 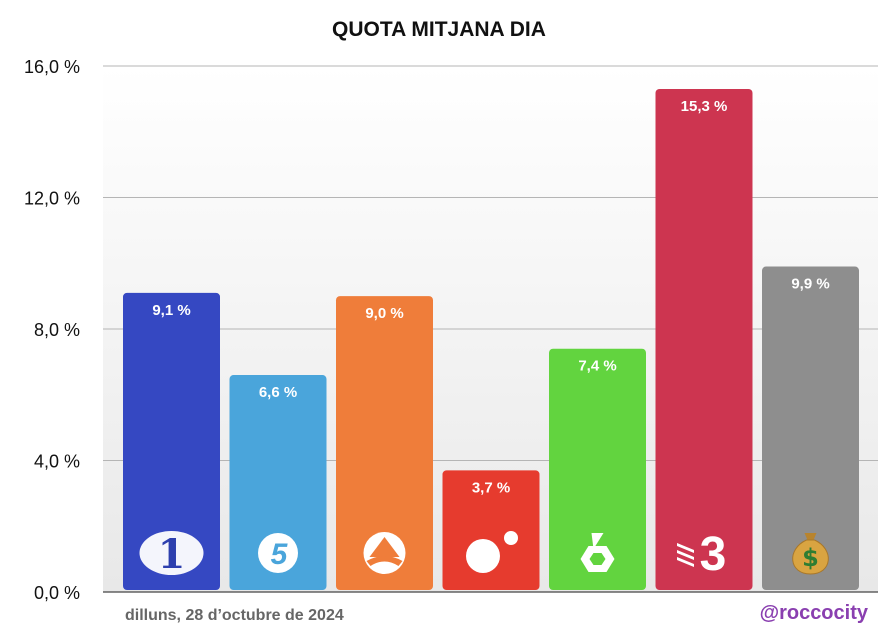 I want to click on y-tick-label: 4,0 %, so click(x=57, y=462).